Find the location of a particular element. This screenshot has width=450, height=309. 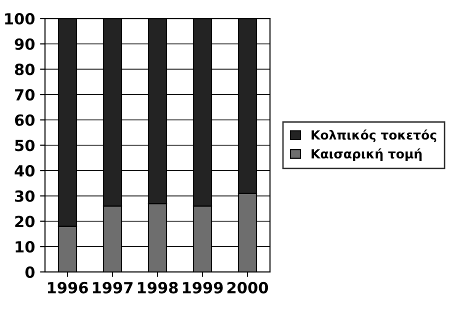

x-tick-label: 1997 is located at coordinates (112, 288).